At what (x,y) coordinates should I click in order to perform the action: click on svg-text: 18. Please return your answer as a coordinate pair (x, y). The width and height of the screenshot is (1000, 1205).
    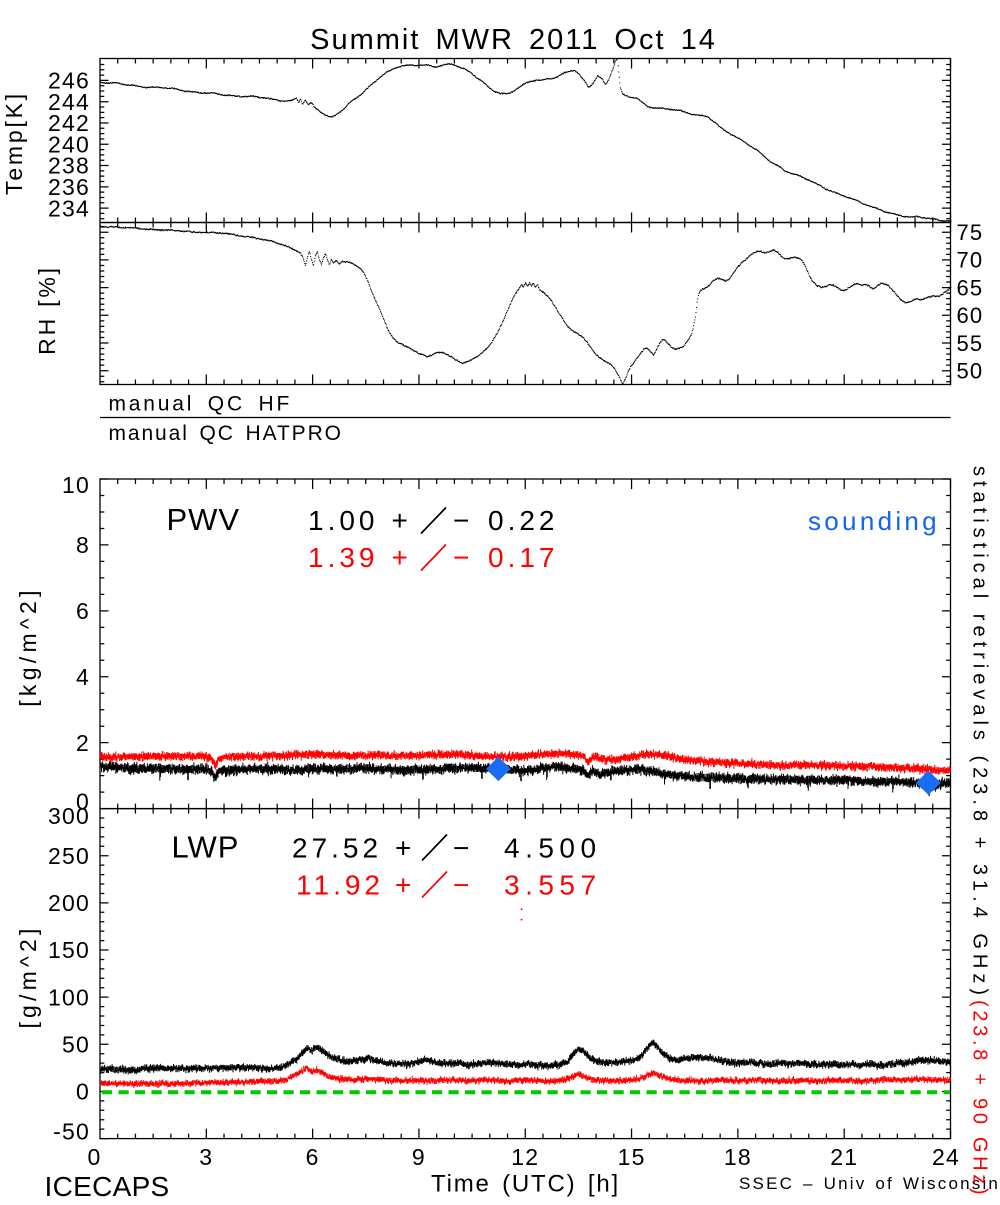
    Looking at the image, I should click on (738, 1157).